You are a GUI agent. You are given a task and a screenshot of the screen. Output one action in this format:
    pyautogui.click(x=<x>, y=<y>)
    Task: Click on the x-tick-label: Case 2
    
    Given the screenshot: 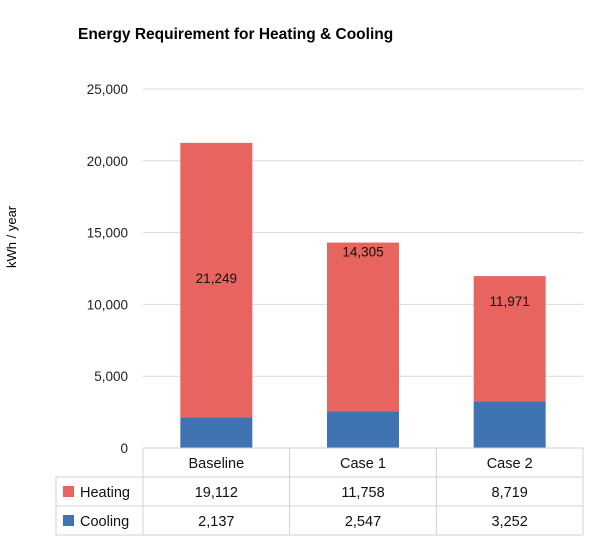 What is the action you would take?
    pyautogui.click(x=510, y=464)
    